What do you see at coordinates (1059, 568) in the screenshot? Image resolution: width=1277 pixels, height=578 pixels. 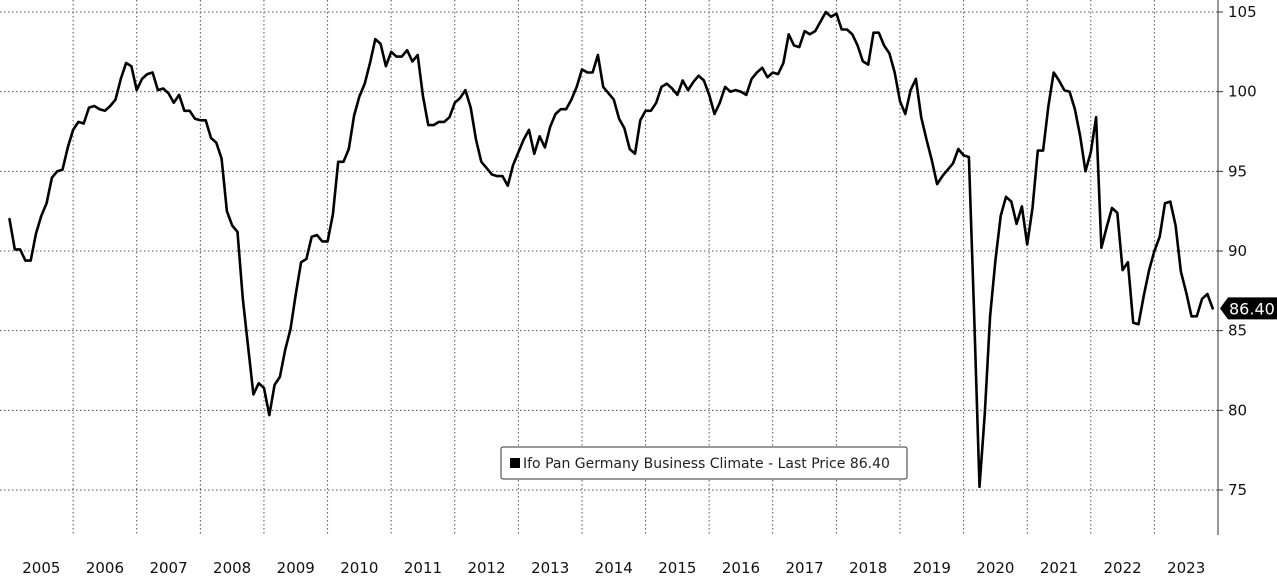 I see `x-tick-label-2021: 2021` at bounding box center [1059, 568].